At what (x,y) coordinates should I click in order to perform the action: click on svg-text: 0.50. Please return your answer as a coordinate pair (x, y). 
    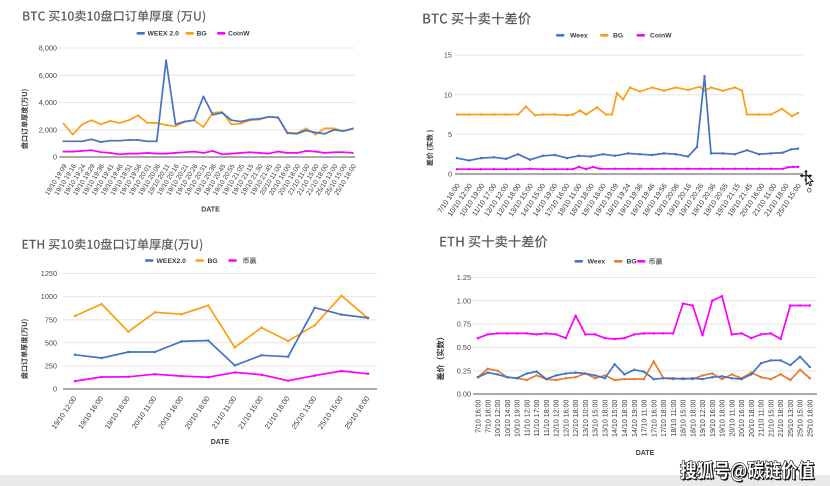
    Looking at the image, I should click on (464, 347).